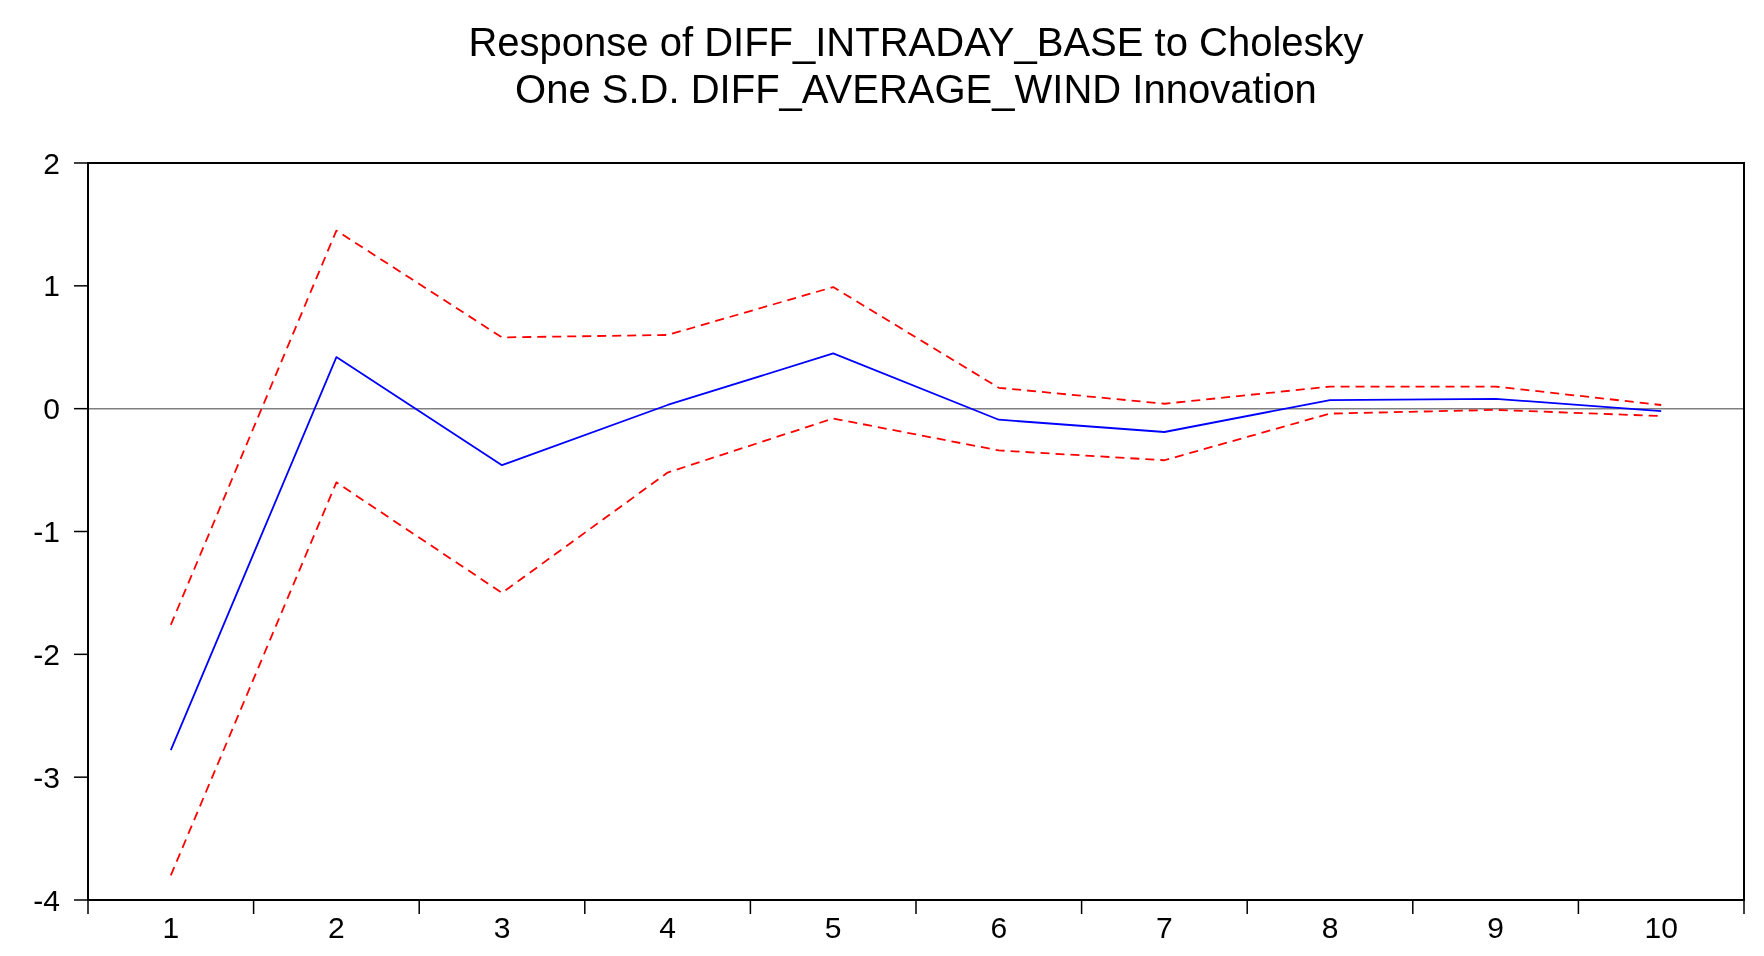 This screenshot has height=956, width=1764. What do you see at coordinates (51, 163) in the screenshot?
I see `y-tick-label: 2` at bounding box center [51, 163].